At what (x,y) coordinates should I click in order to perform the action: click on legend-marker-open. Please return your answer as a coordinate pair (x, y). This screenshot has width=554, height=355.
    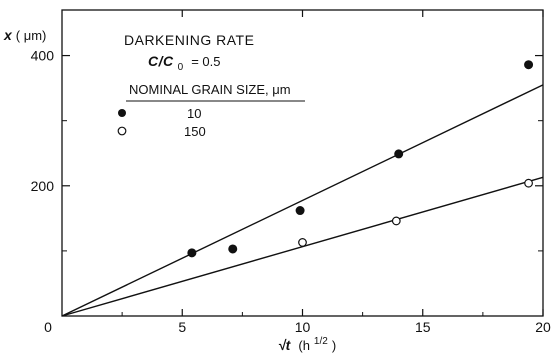
    Looking at the image, I should click on (122, 131).